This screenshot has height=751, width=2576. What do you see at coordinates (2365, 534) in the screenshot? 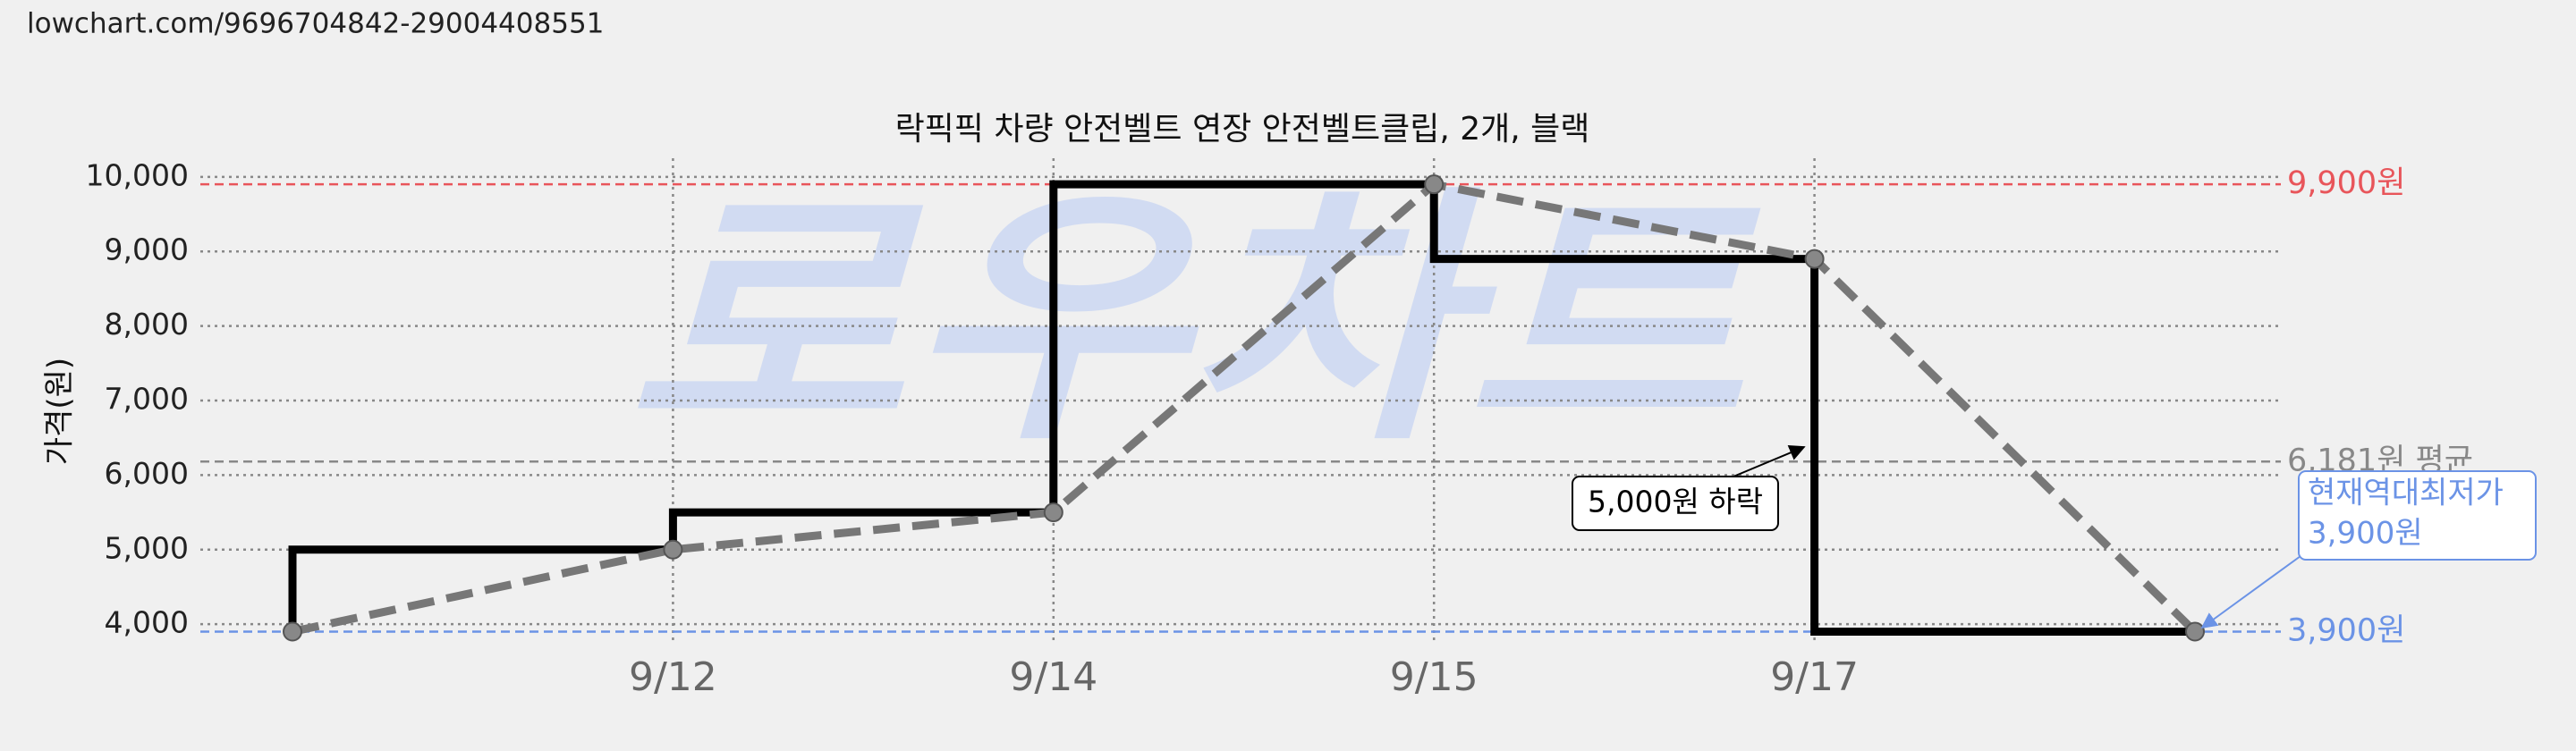
I see `annotation-text: 3,900원` at bounding box center [2365, 534].